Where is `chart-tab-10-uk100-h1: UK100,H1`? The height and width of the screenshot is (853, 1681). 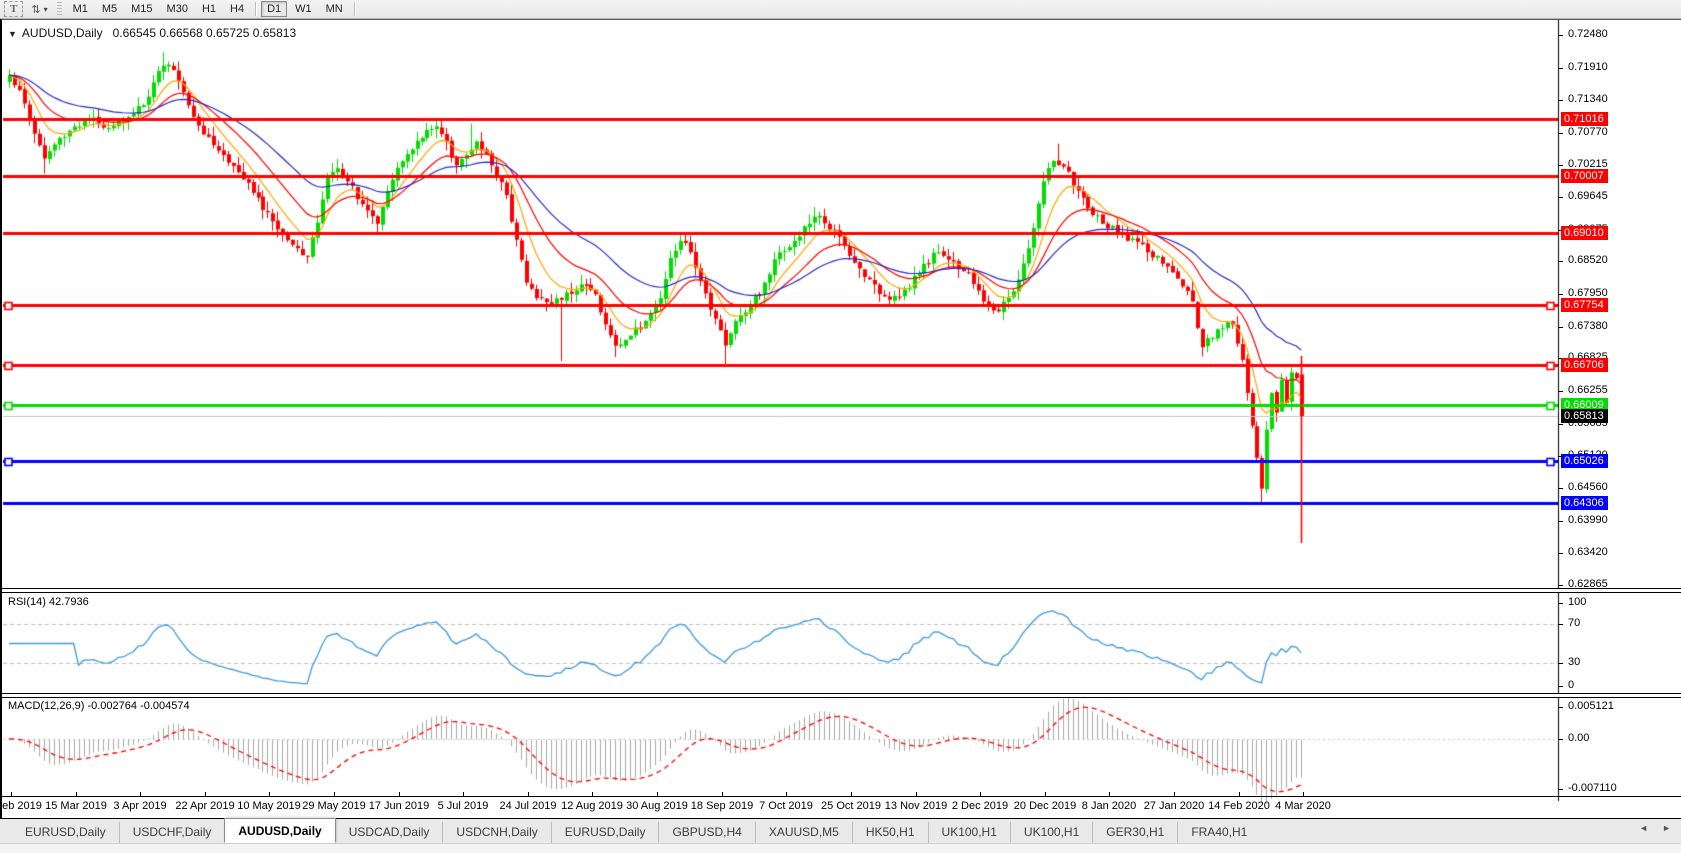 chart-tab-10-uk100-h1: UK100,H1 is located at coordinates (1050, 832).